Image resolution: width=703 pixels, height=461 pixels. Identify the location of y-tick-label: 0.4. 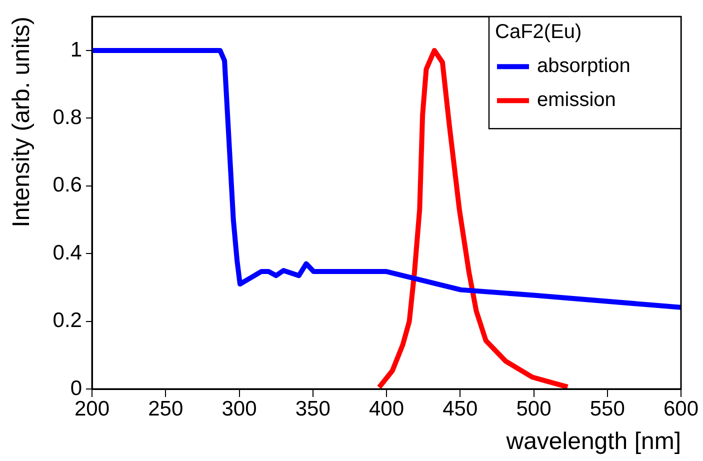
(67, 252).